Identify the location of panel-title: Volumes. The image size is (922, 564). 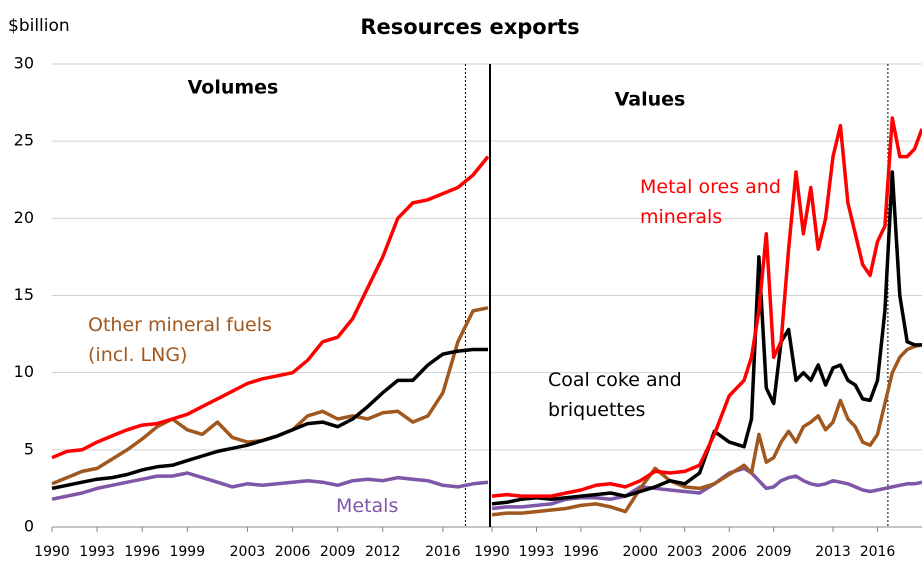
(233, 88).